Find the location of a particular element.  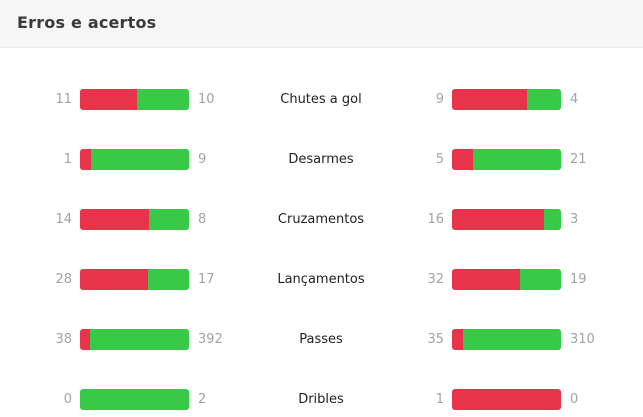

stat-row: 14 8 Cruzamentos 16 3 is located at coordinates (321, 219).